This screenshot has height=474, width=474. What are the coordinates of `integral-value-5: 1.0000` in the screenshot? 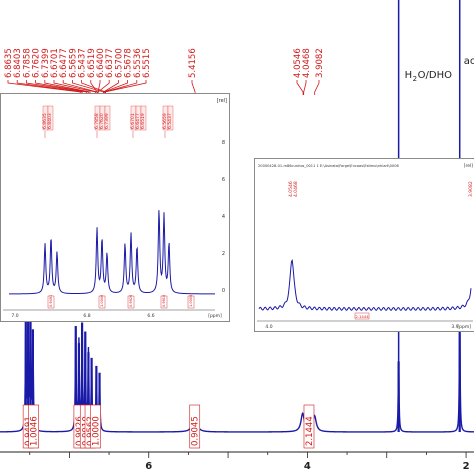 It's located at (97, 431).